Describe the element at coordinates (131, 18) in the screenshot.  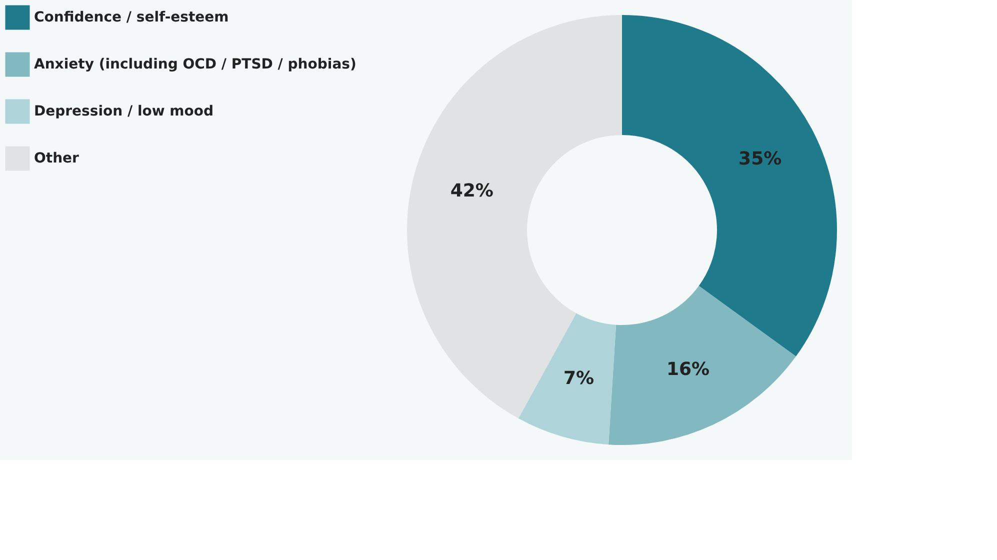
I see `legend-label: Confidence / self-esteem` at that location.